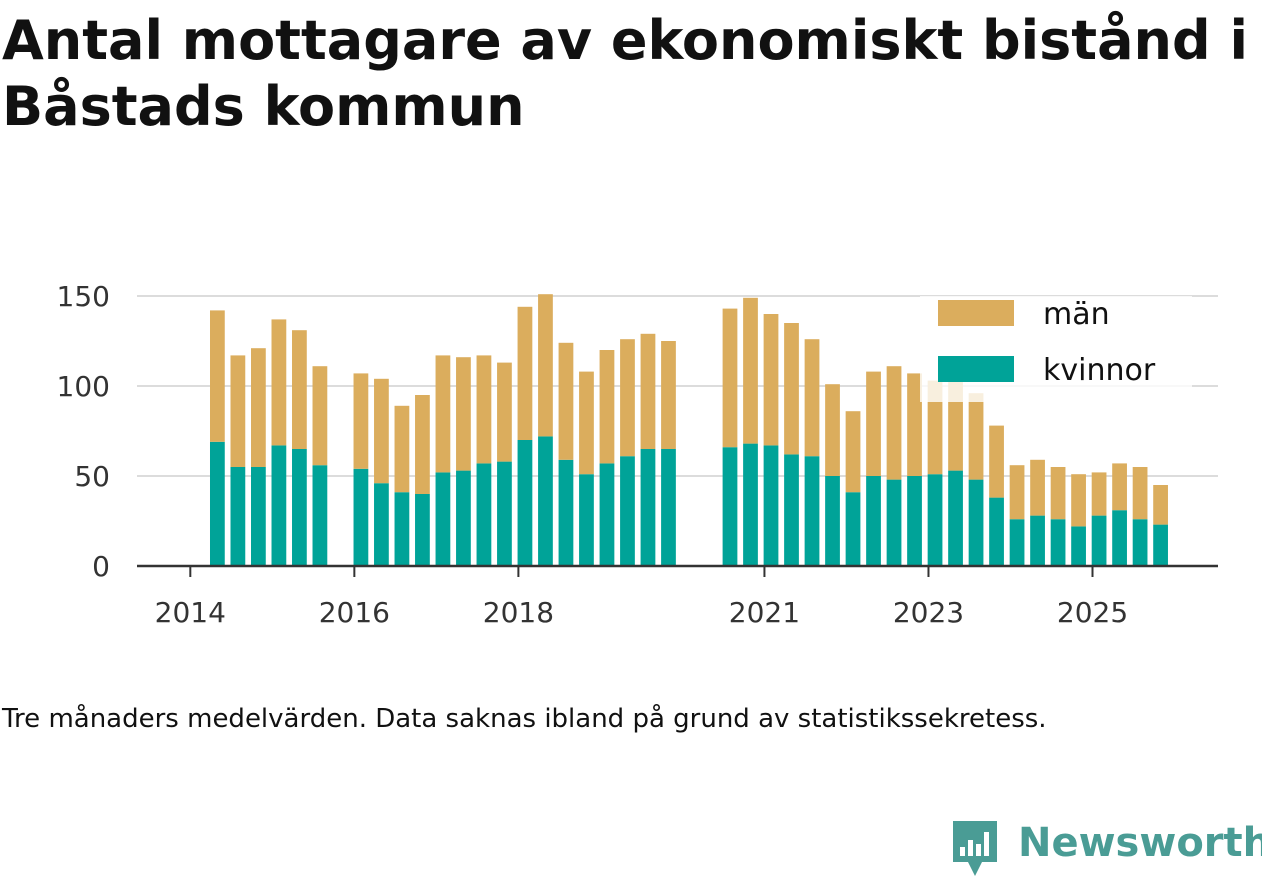 Image resolution: width=1262 pixels, height=882 pixels. I want to click on x-tick-label: 2023, so click(928, 612).